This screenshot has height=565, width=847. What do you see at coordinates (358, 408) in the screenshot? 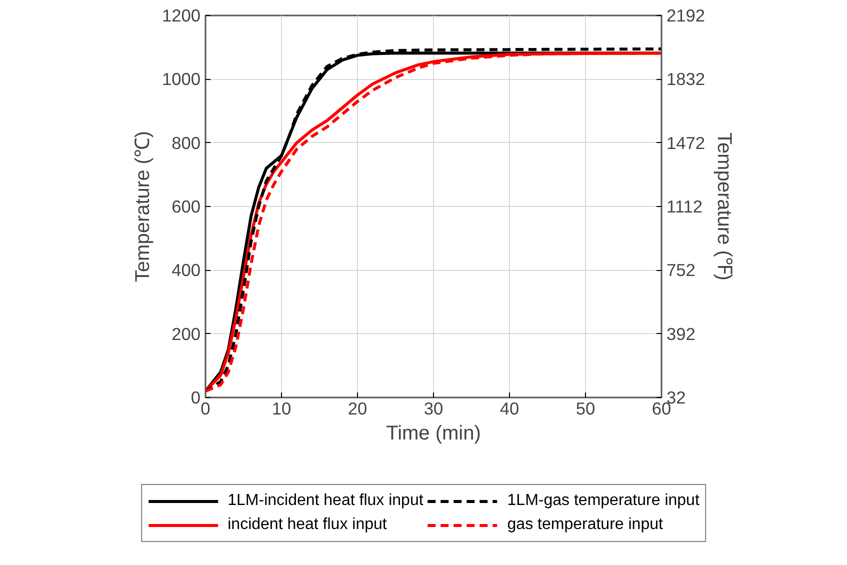
I see `x-tick-label: 20` at bounding box center [358, 408].